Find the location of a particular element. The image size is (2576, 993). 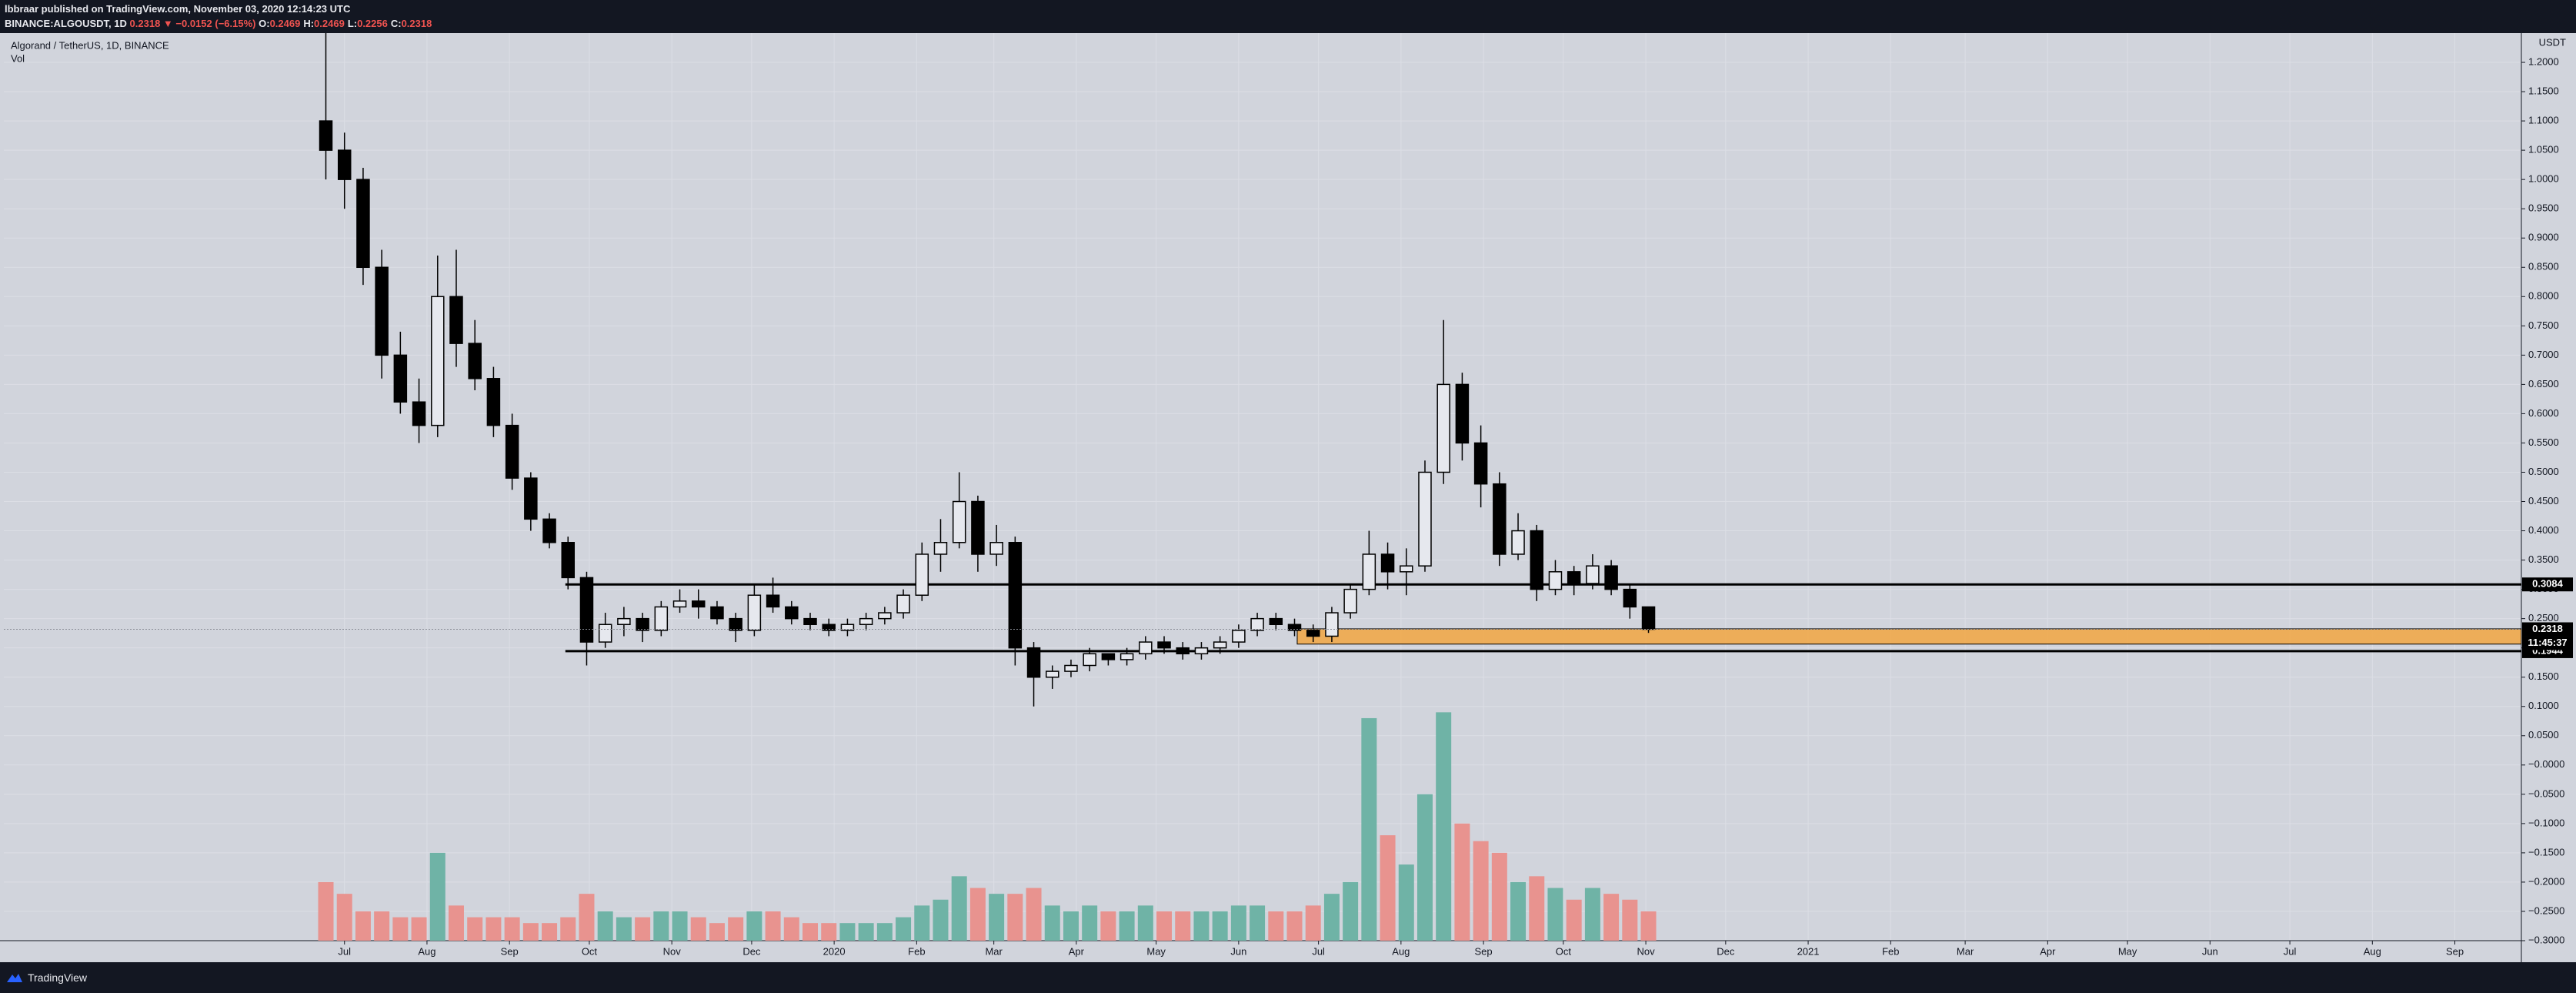

level-tag: 0.3084 is located at coordinates (2548, 584).